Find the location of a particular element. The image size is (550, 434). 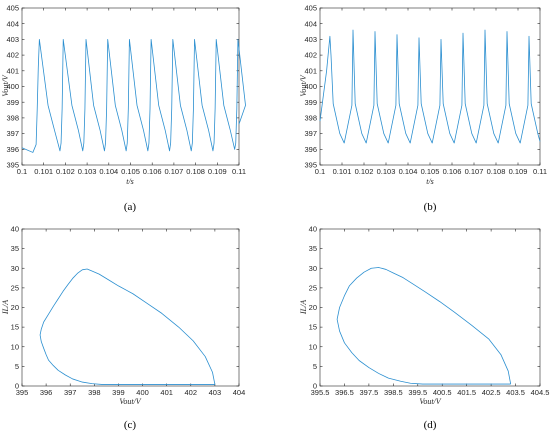

ylabel-a: Vout/V is located at coordinates (5, 85).